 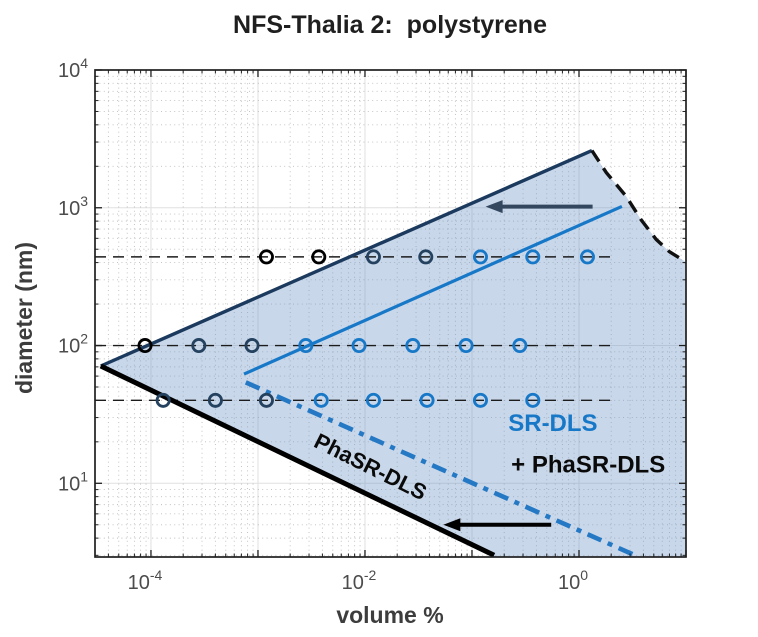 What do you see at coordinates (573, 580) in the screenshot?
I see `x-tick-label-10e0: 10⁰` at bounding box center [573, 580].